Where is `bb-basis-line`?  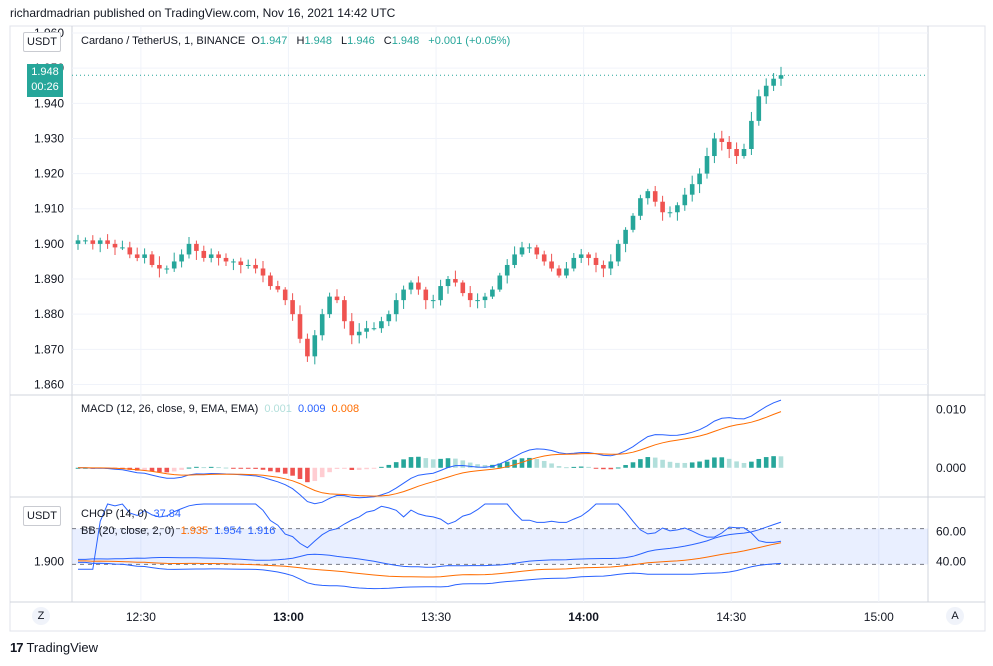 bb-basis-line is located at coordinates (430, 560).